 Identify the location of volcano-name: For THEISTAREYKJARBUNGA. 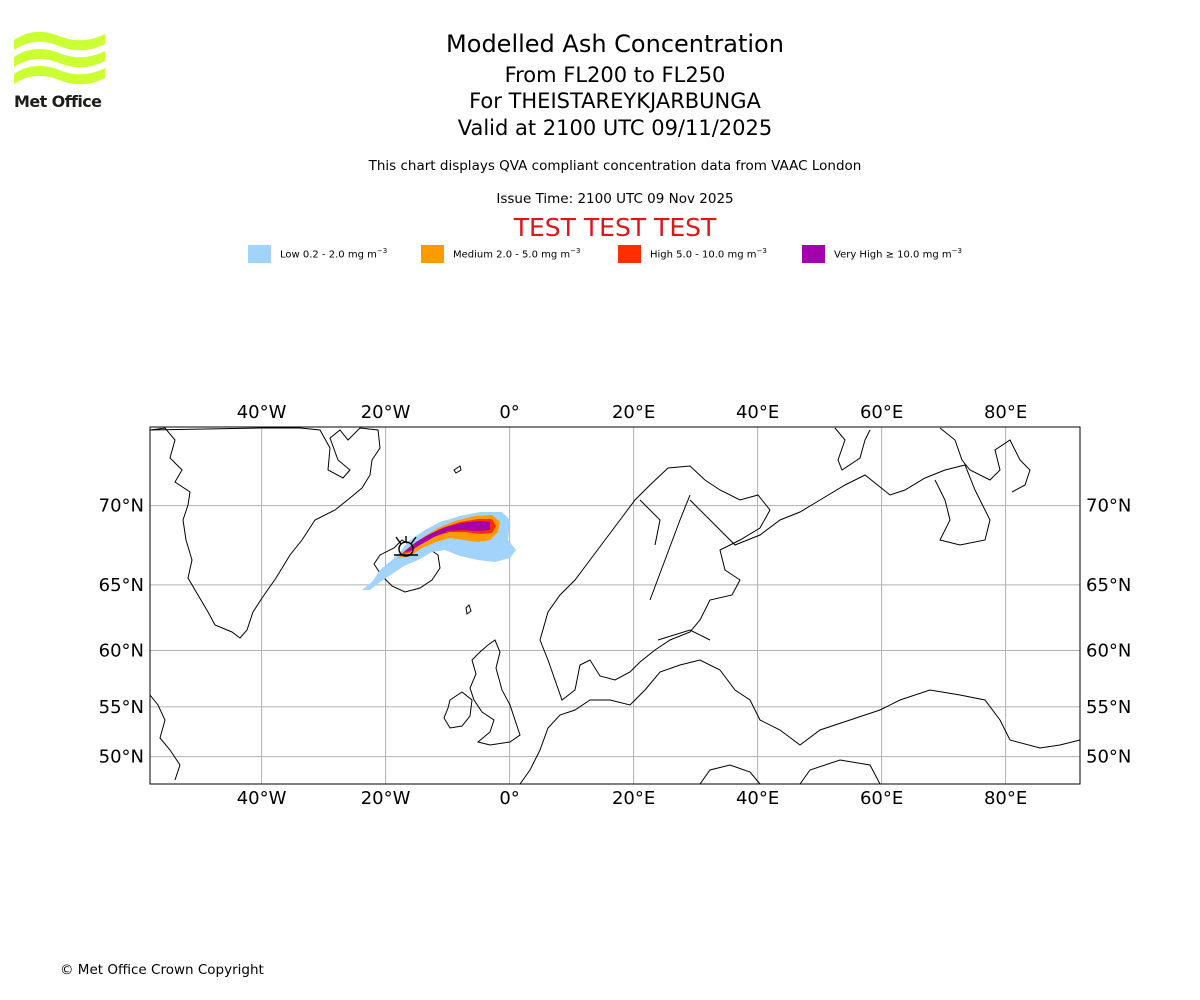
(615, 101).